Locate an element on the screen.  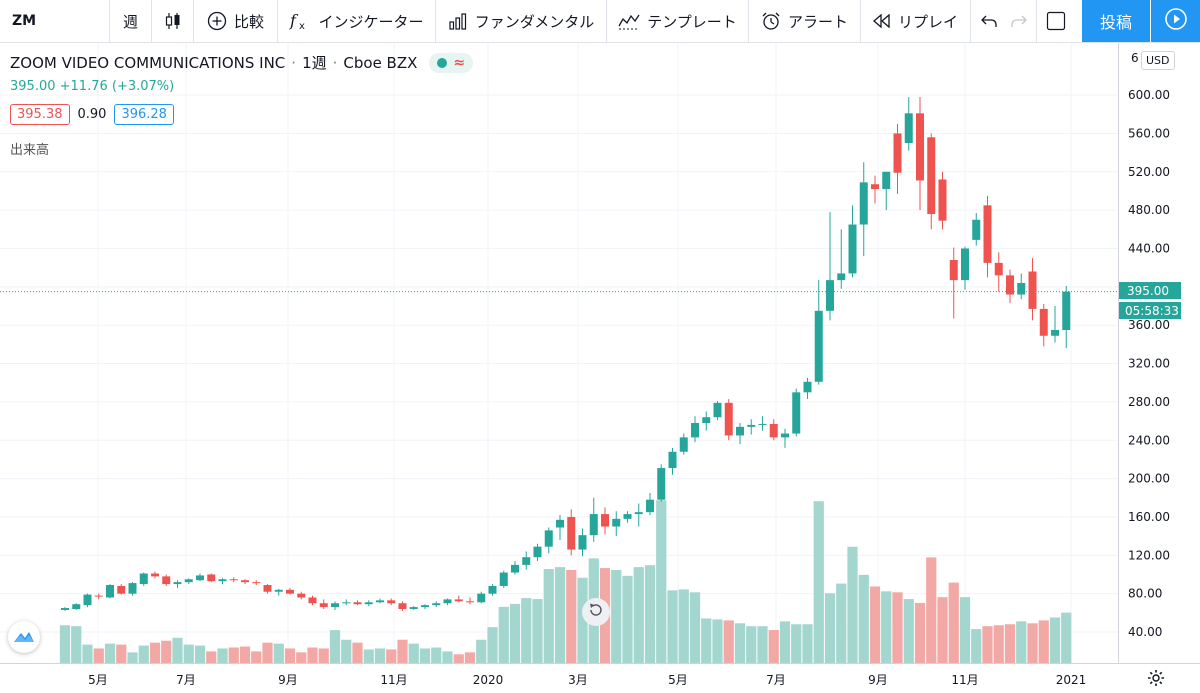
market-status-pill: ≈ is located at coordinates (451, 62).